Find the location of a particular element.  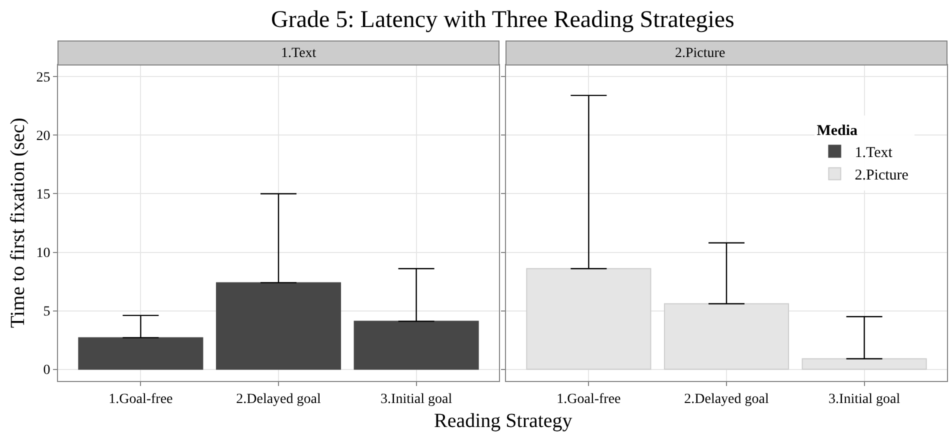

y-tick-label: 15 is located at coordinates (43, 195).